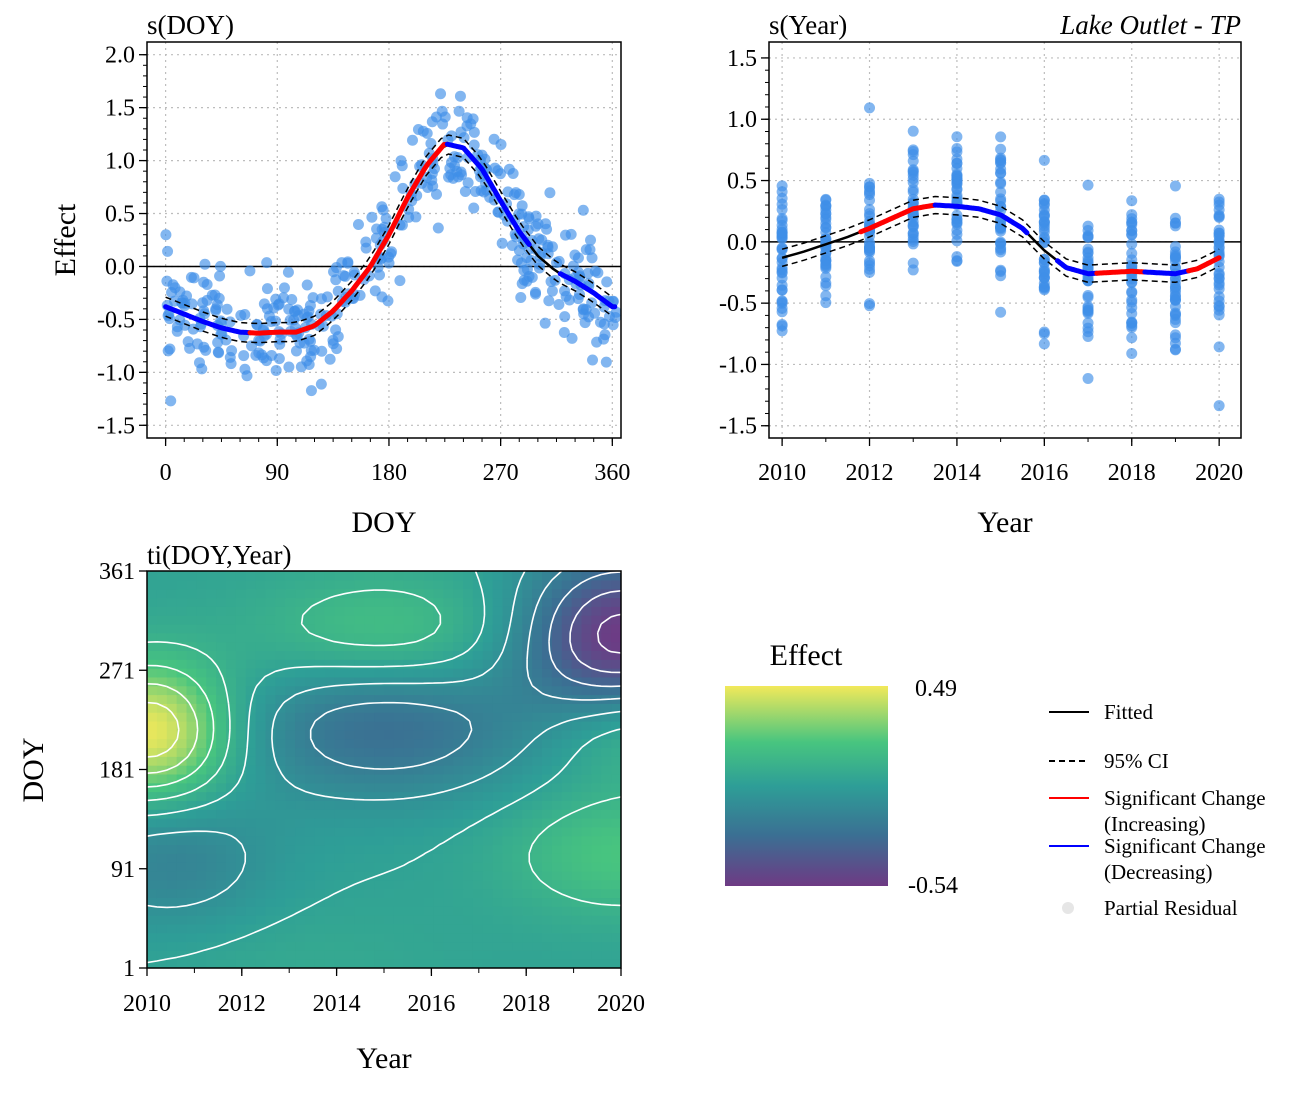 This screenshot has height=1100, width=1300. What do you see at coordinates (384, 767) in the screenshot?
I see `contour-line` at bounding box center [384, 767].